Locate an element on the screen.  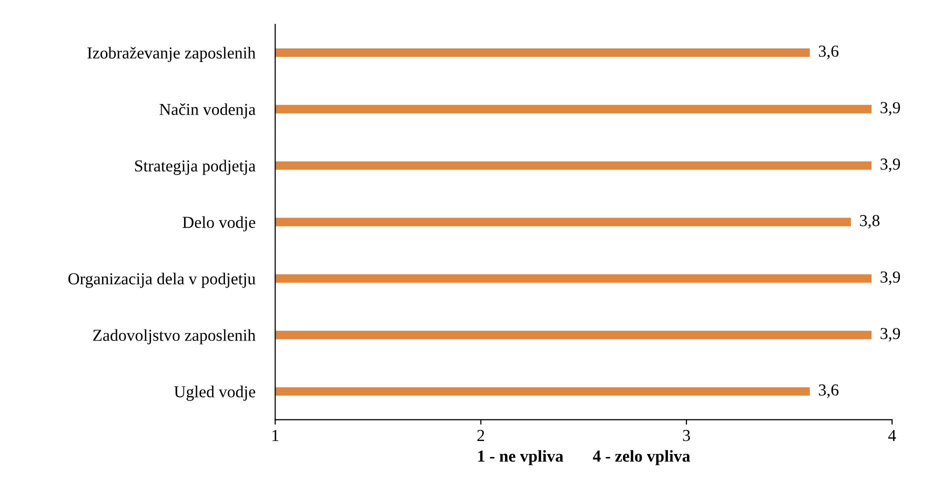
x-tick-label: 4 is located at coordinates (892, 435).